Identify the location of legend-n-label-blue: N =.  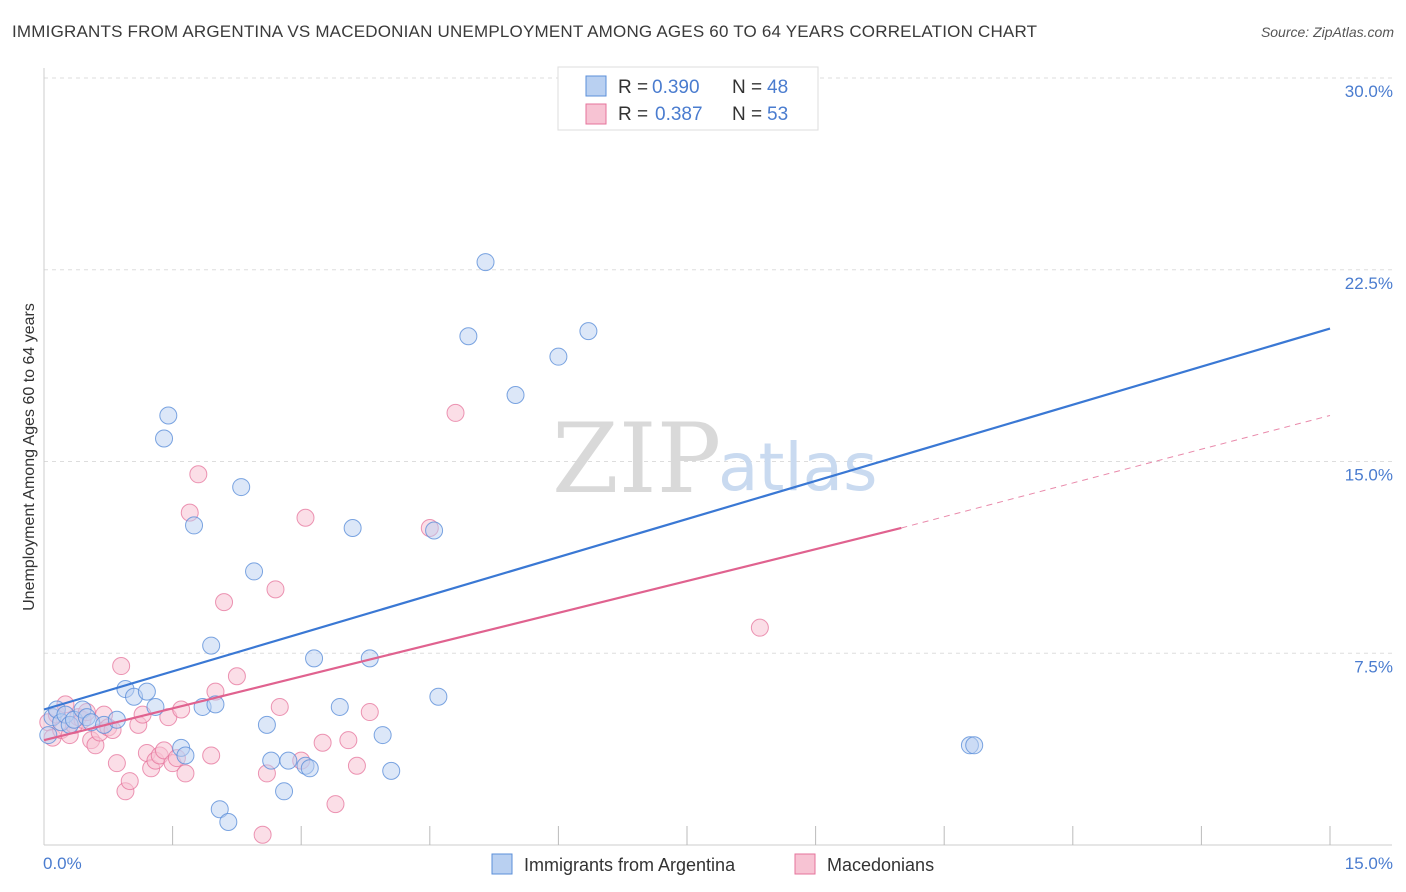
(747, 87).